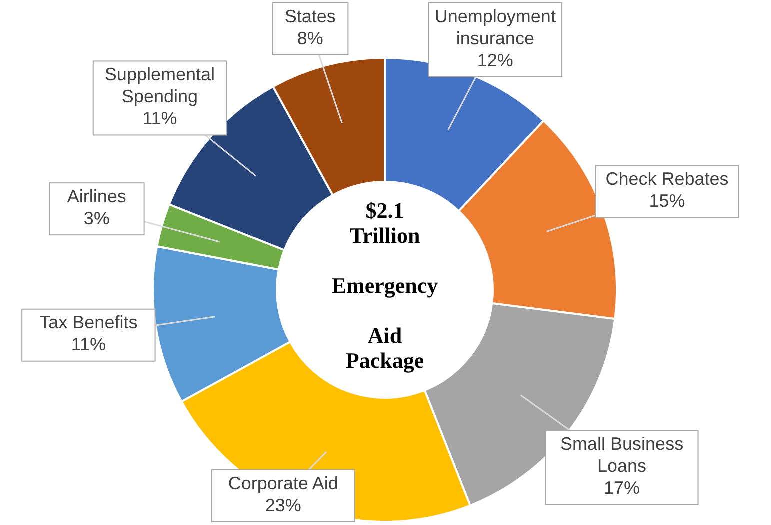 The height and width of the screenshot is (525, 771). Describe the element at coordinates (622, 488) in the screenshot. I see `data-label: 17%` at that location.